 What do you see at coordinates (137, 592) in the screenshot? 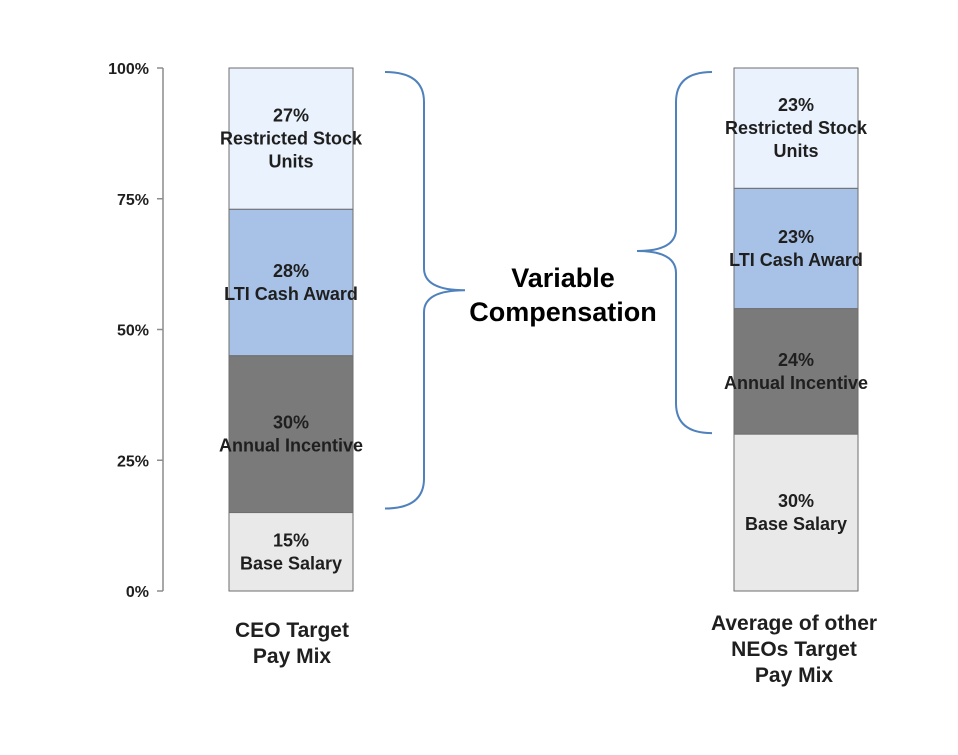
I see `y-tick-label: 0%` at bounding box center [137, 592].